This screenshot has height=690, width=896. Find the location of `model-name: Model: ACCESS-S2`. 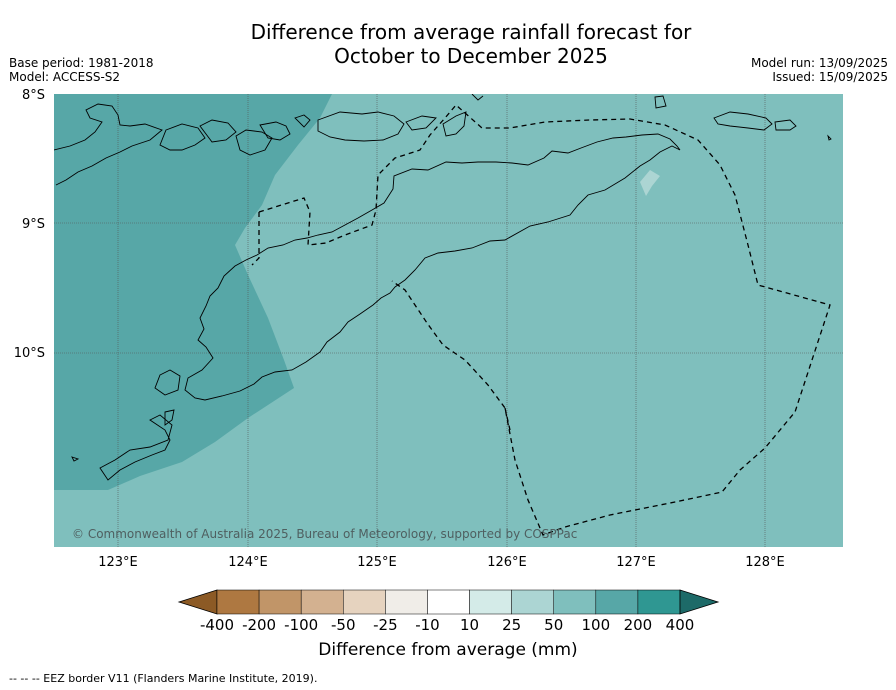

model-name: Model: ACCESS-S2 is located at coordinates (65, 77).